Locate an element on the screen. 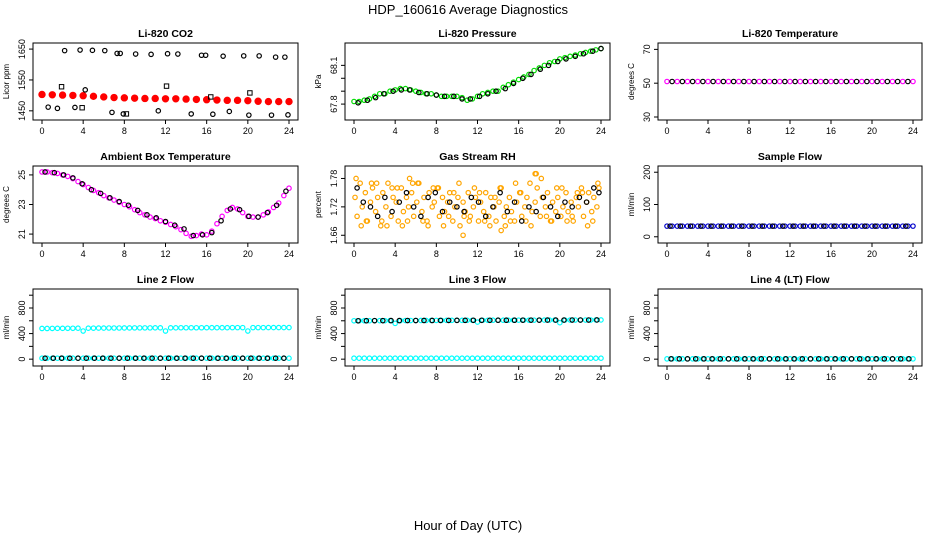 Image resolution: width=936 pixels, height=540 pixels. x-tick-label: 0 is located at coordinates (353, 377).